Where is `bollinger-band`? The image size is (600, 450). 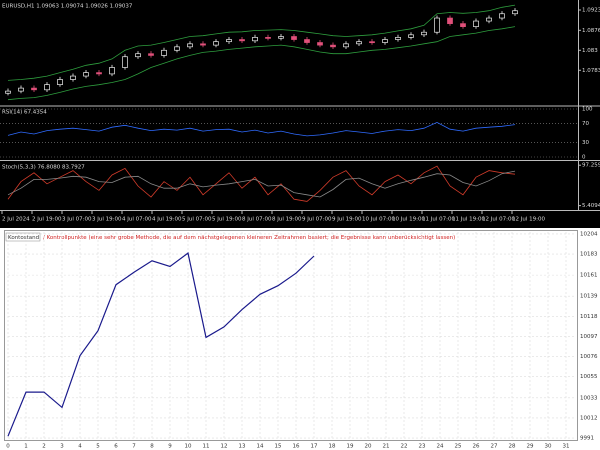 bollinger-band is located at coordinates (261, 42).